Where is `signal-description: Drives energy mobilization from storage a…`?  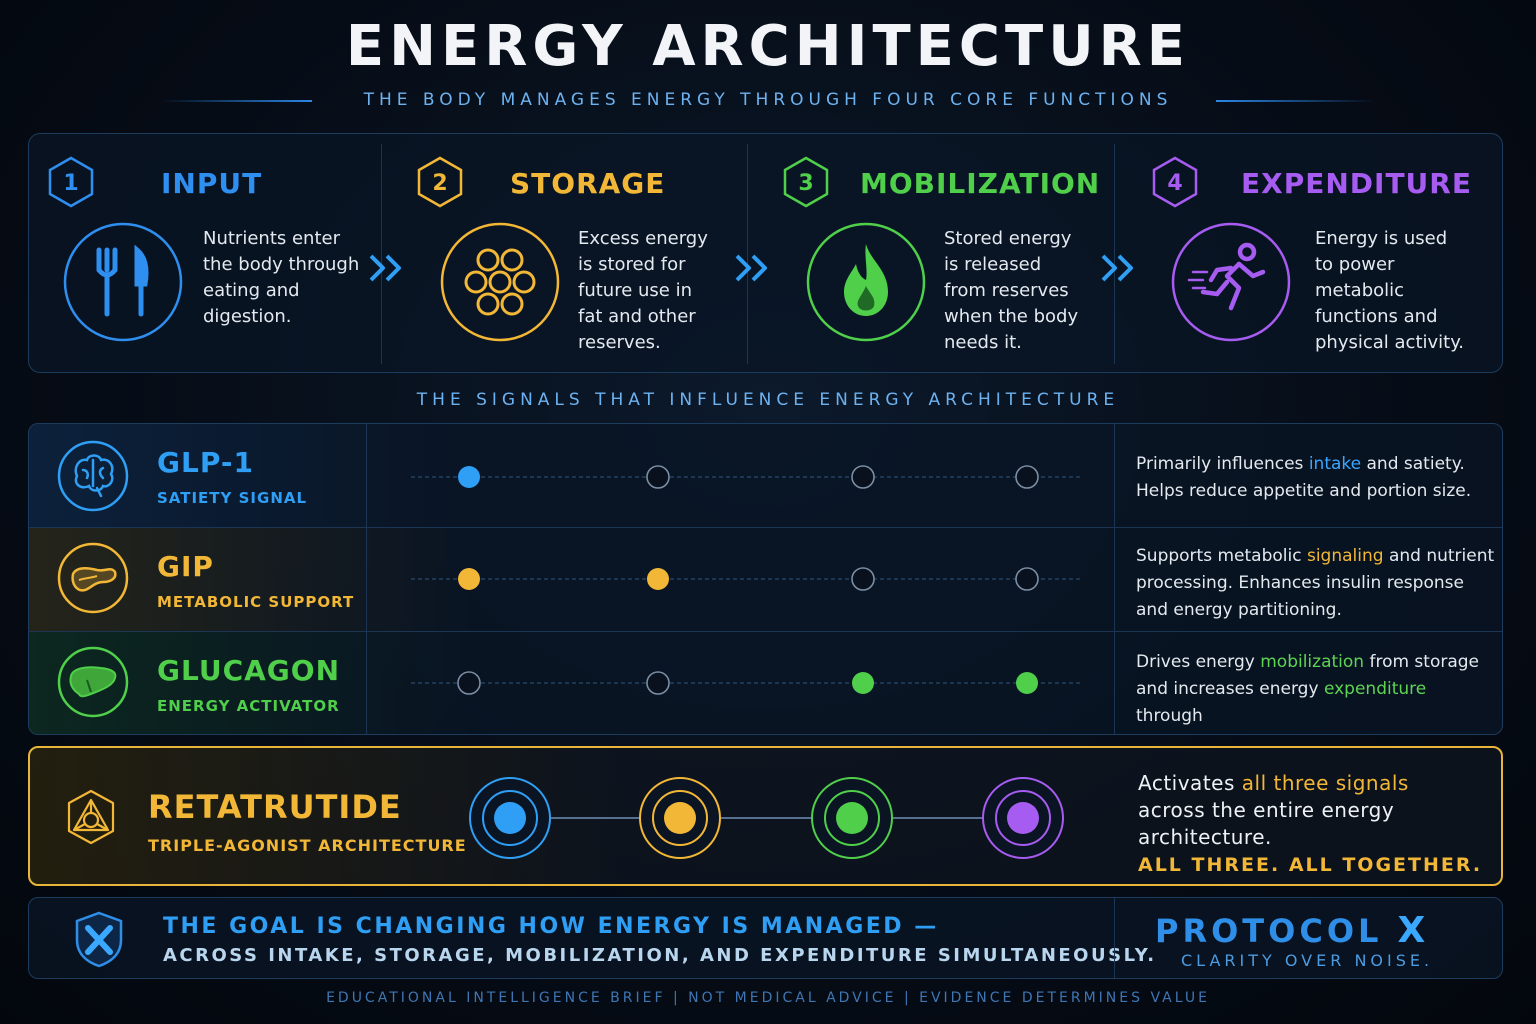 signal-description: Drives energy mobilization from storage a… is located at coordinates (1316, 691).